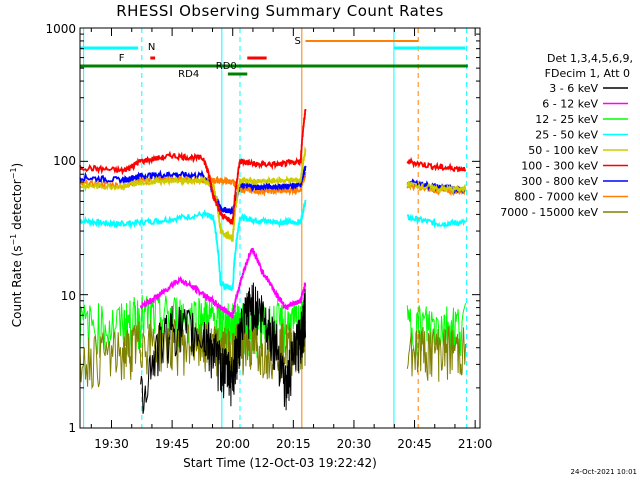  I want to click on legend-entry-label: 25 - 50 keV, so click(566, 135).